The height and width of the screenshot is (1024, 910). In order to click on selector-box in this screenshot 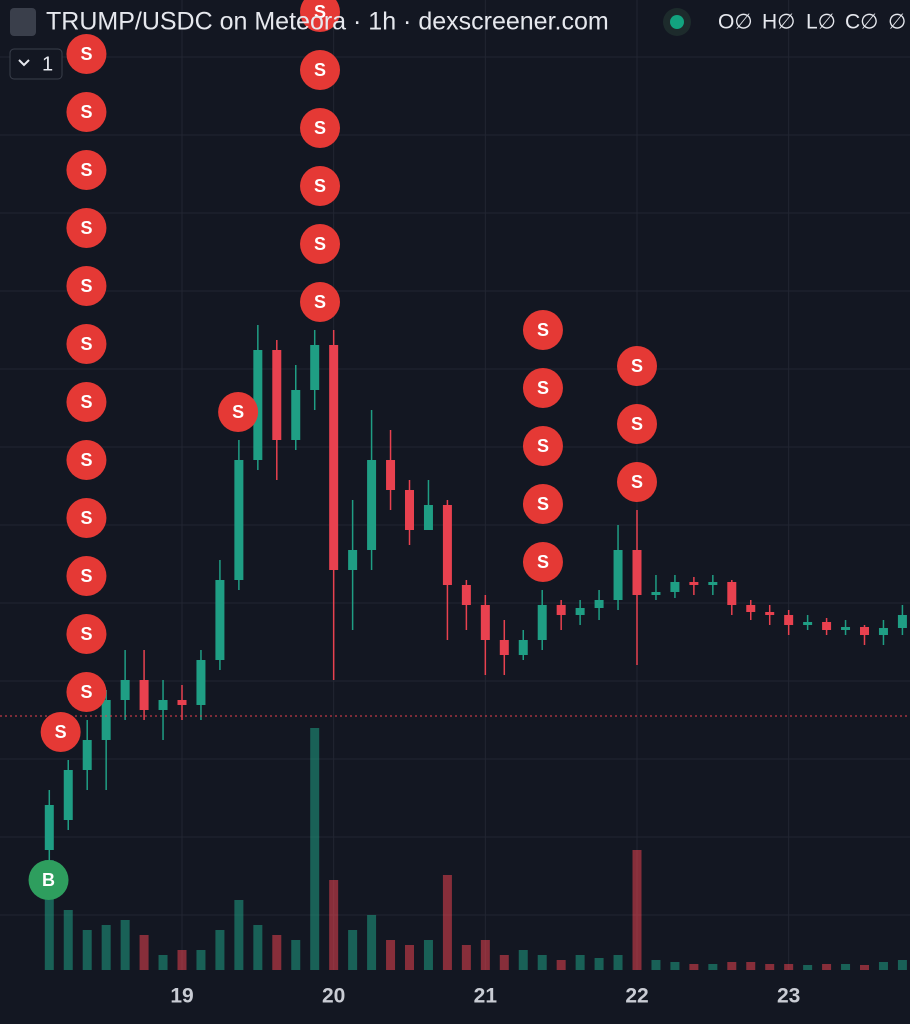, I will do `click(36, 64)`.